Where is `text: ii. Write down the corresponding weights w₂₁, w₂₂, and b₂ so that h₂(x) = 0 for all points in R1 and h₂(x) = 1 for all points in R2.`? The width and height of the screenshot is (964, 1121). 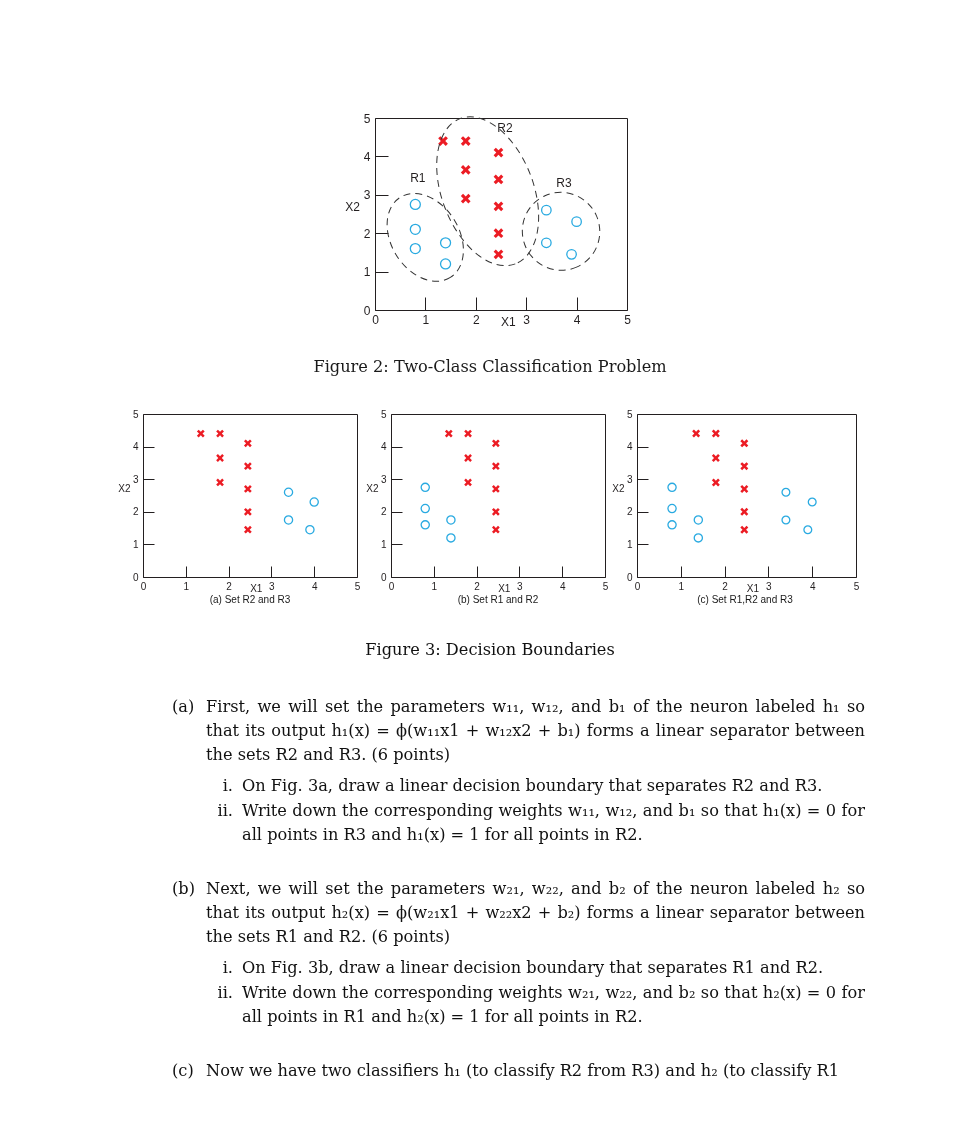
text: ii. Write down the corresponding weights w₂₁, w₂₂, and b₂ so that h₂(x) = 0 for all points in R1 and h₂(x) = 1 for all points in R2. is located at coordinates (540, 1005).